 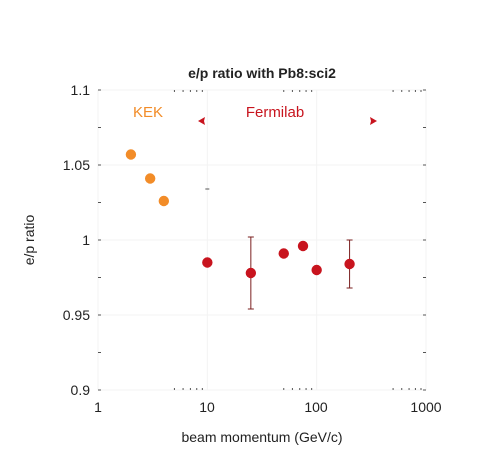 What do you see at coordinates (76, 315) in the screenshot?
I see `y-tick-label-0.95: 0.95` at bounding box center [76, 315].